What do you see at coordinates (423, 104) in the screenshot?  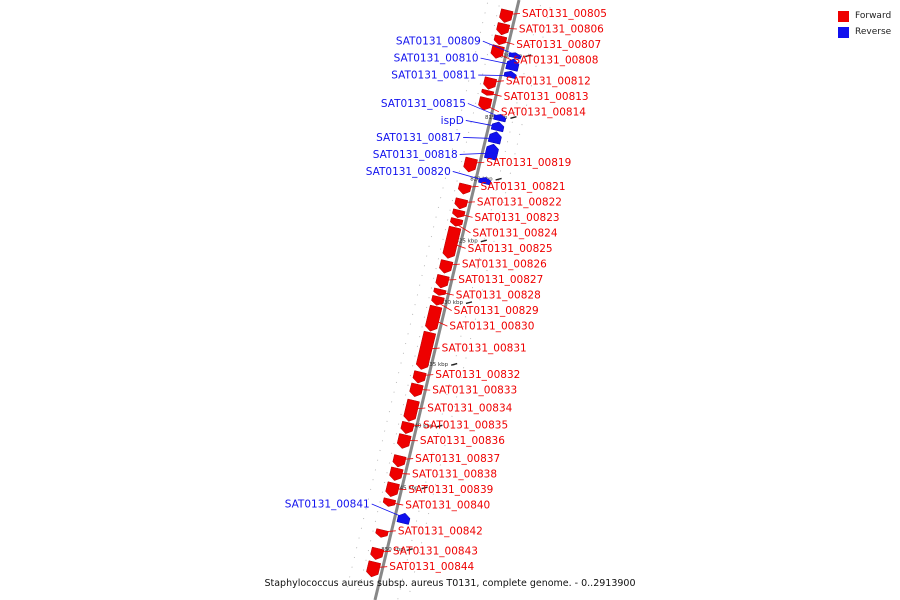 I see `gene-label-reverse: SAT0131_00815` at bounding box center [423, 104].